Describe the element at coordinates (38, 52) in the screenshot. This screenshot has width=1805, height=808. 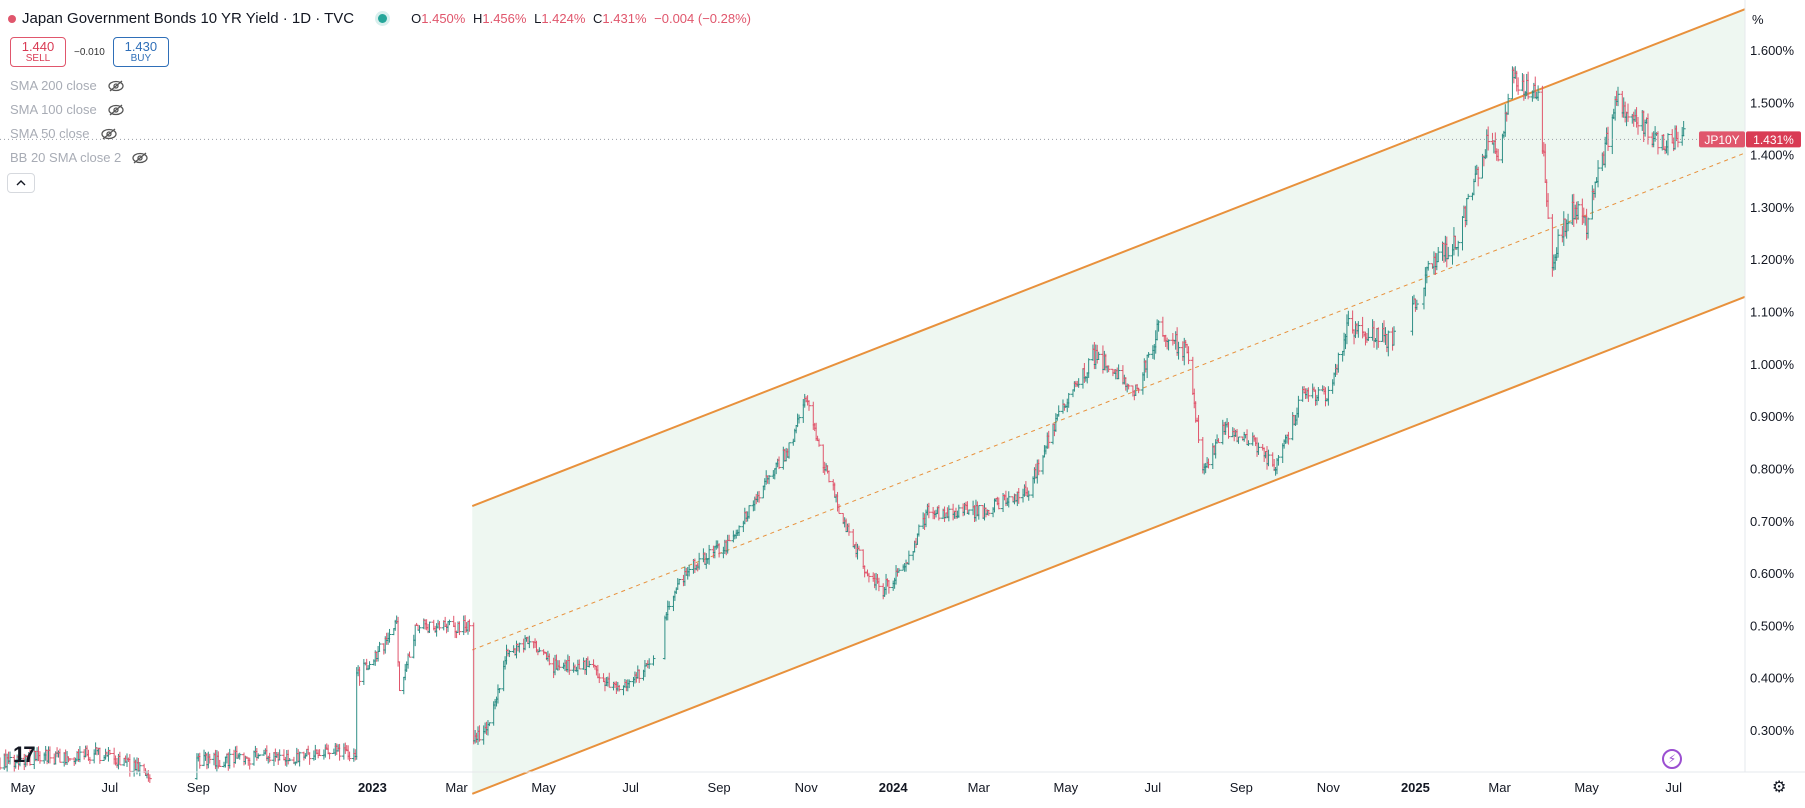
I see `sell-button: 1.440 SELL` at that location.